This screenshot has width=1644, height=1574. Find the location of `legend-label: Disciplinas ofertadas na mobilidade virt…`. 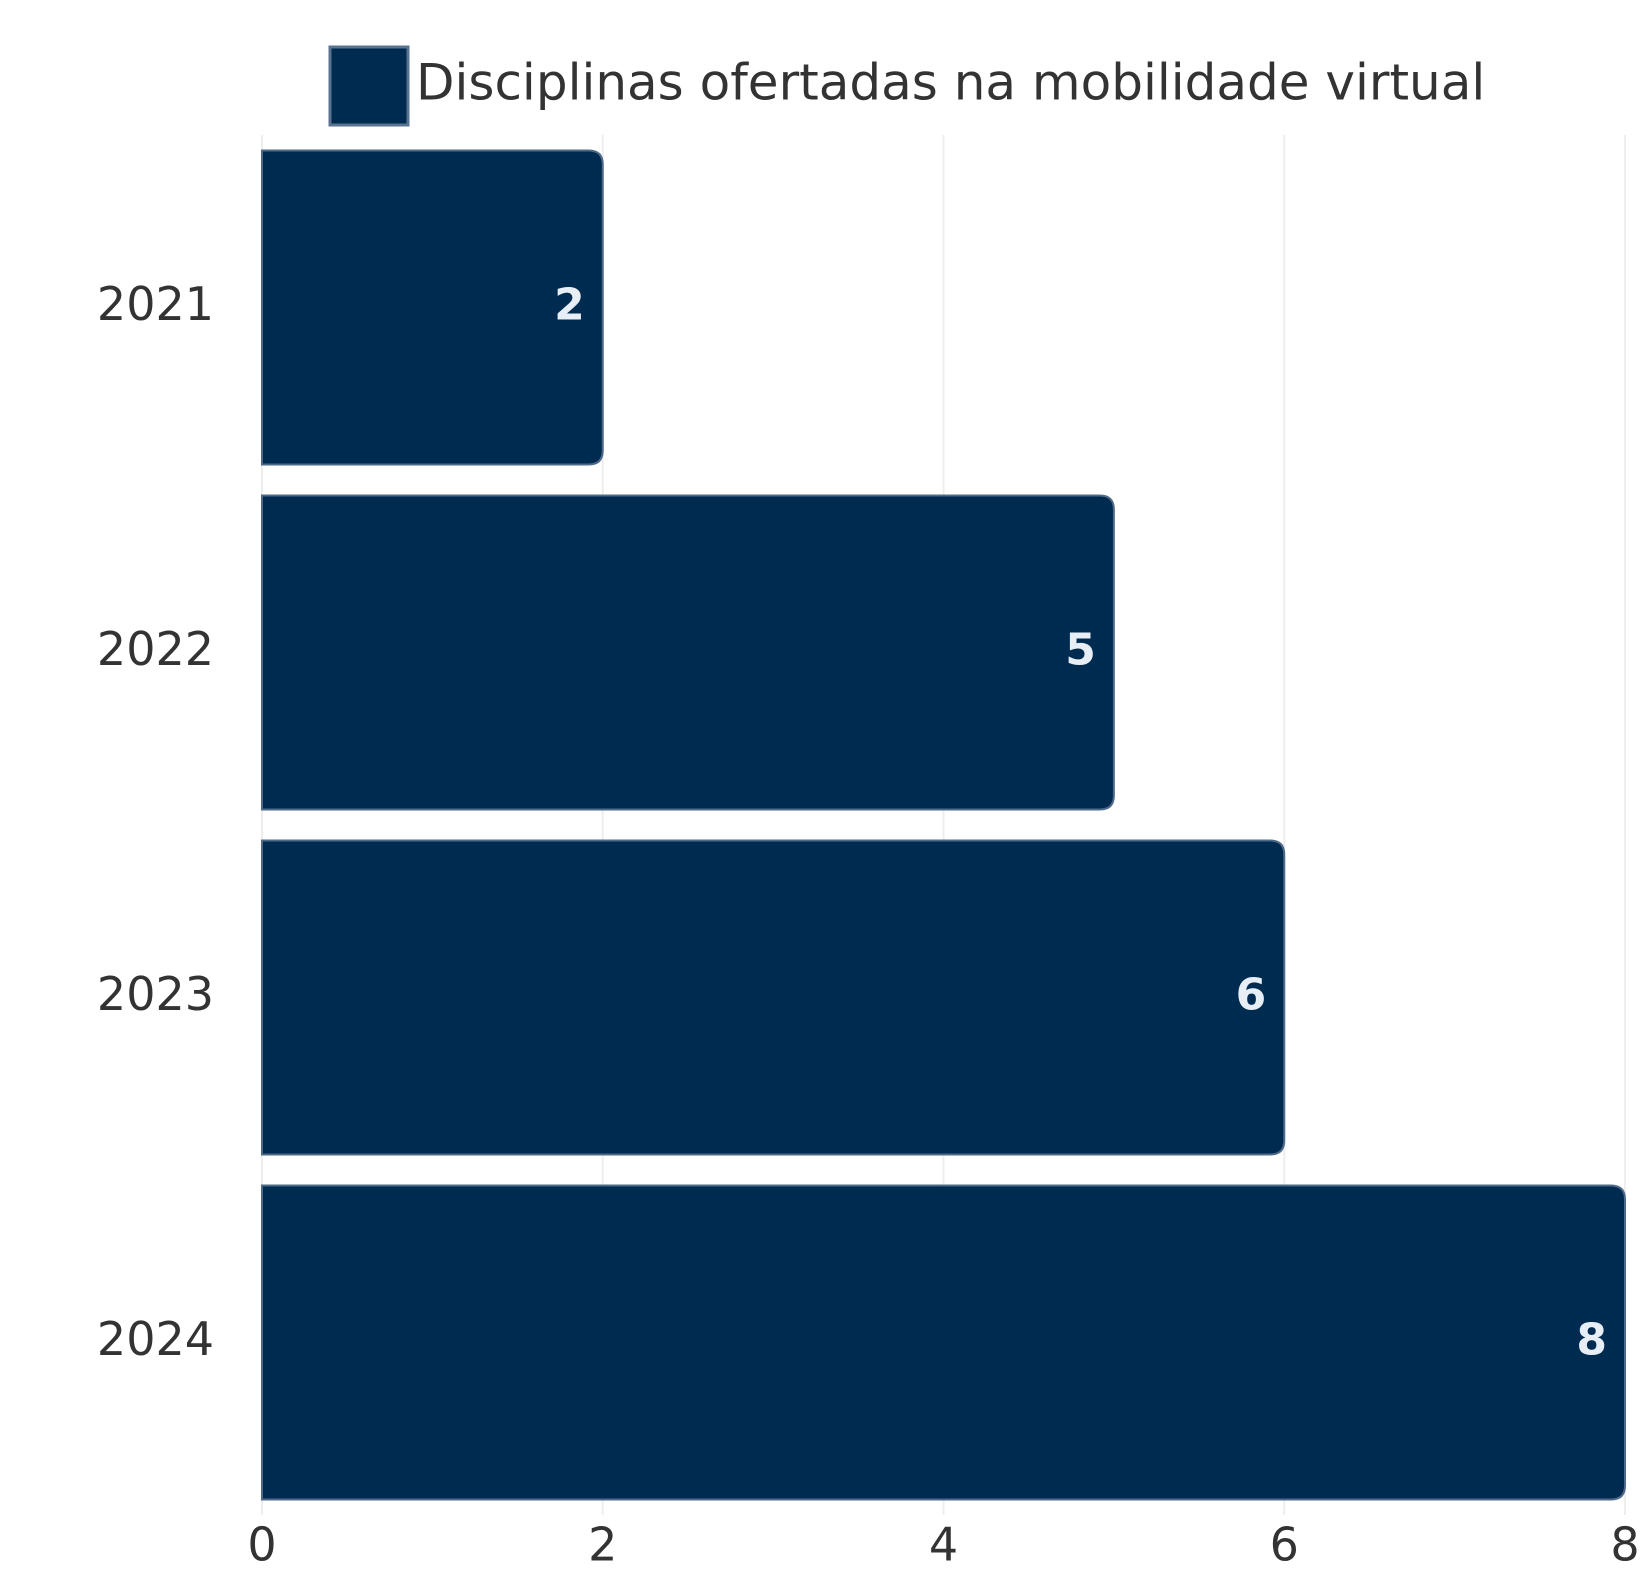

legend-label: Disciplinas ofertadas na mobilidade virt… is located at coordinates (950, 83).